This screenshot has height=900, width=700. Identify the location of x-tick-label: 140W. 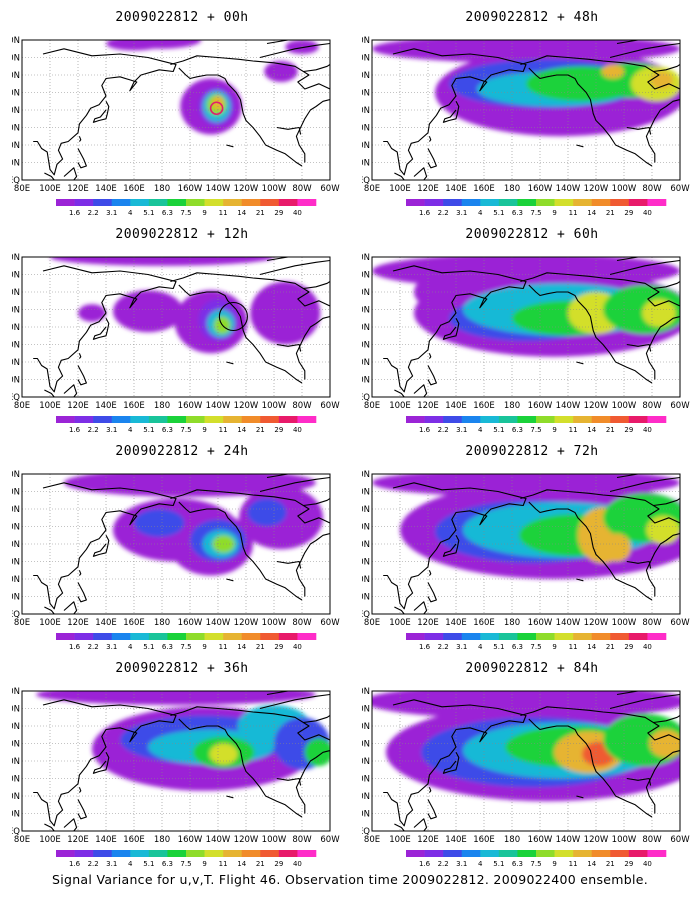
(218, 189).